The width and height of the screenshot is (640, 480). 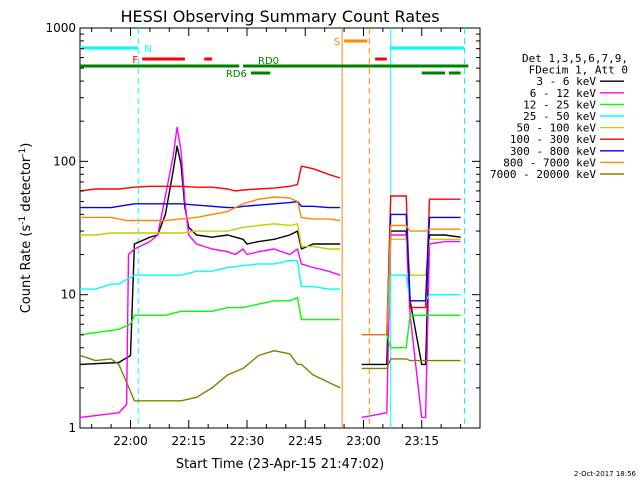 What do you see at coordinates (553, 139) in the screenshot?
I see `legend-entry-5: 100 - 300 keV` at bounding box center [553, 139].